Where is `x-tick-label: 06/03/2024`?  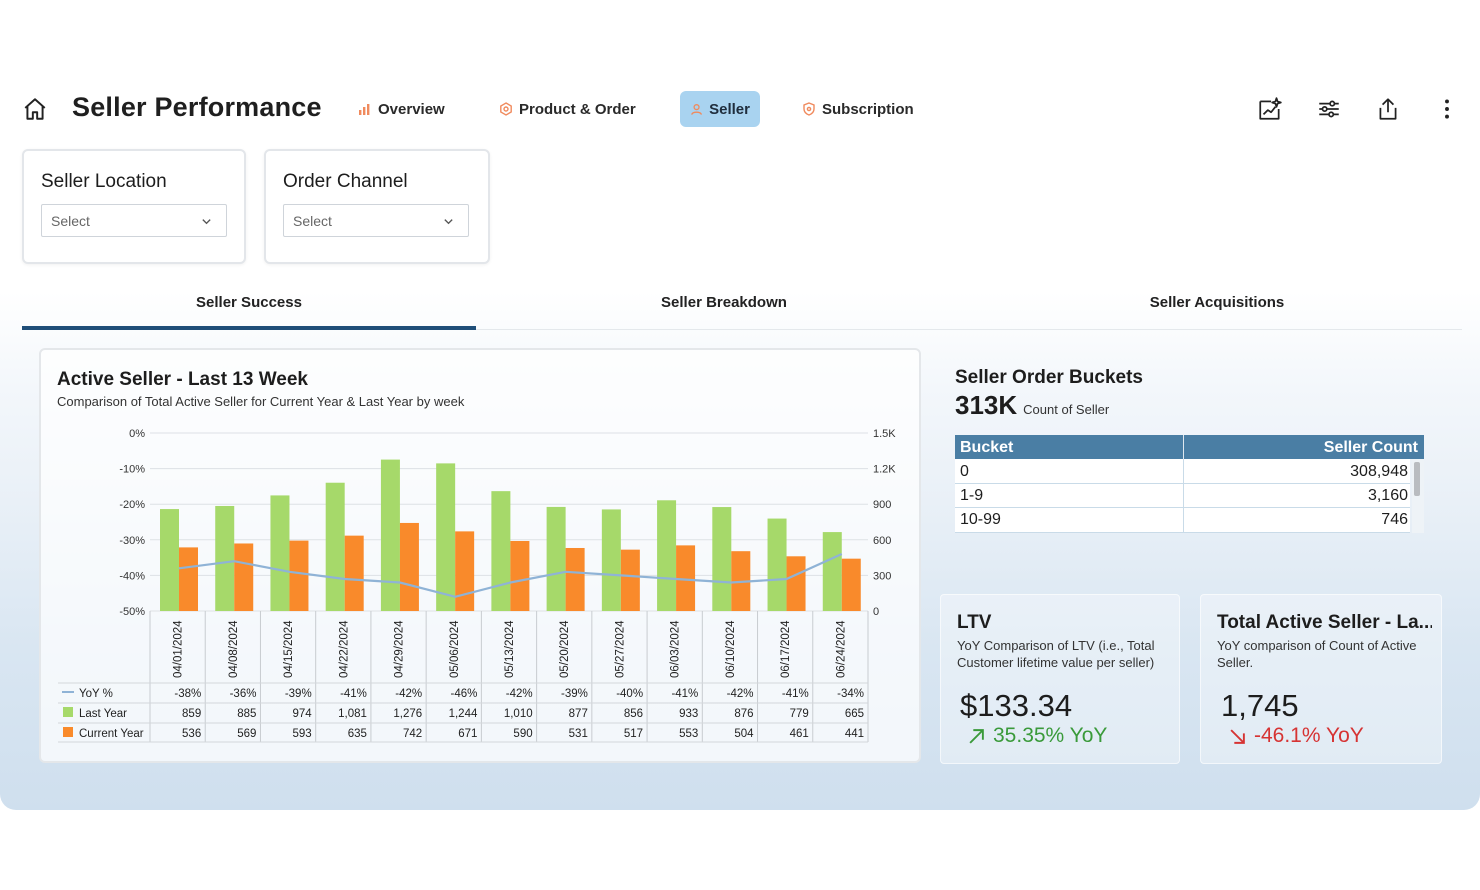 x-tick-label: 06/03/2024 is located at coordinates (676, 649).